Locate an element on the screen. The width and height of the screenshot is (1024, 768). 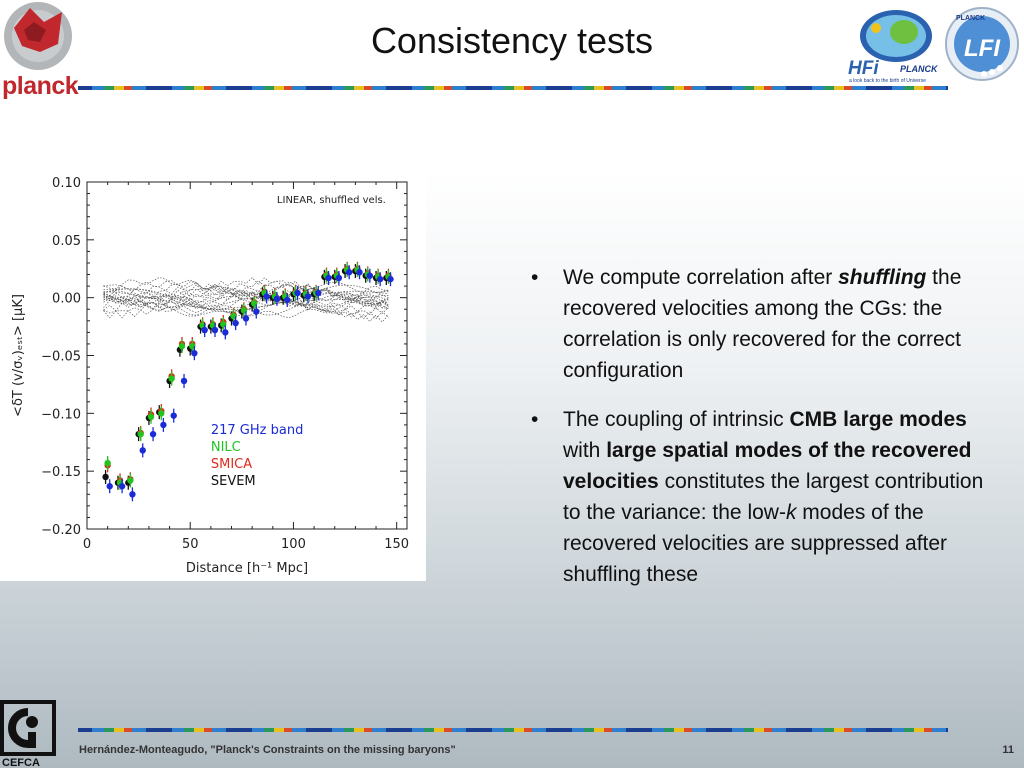
y-tick-label: 0.00 is located at coordinates (66, 299).